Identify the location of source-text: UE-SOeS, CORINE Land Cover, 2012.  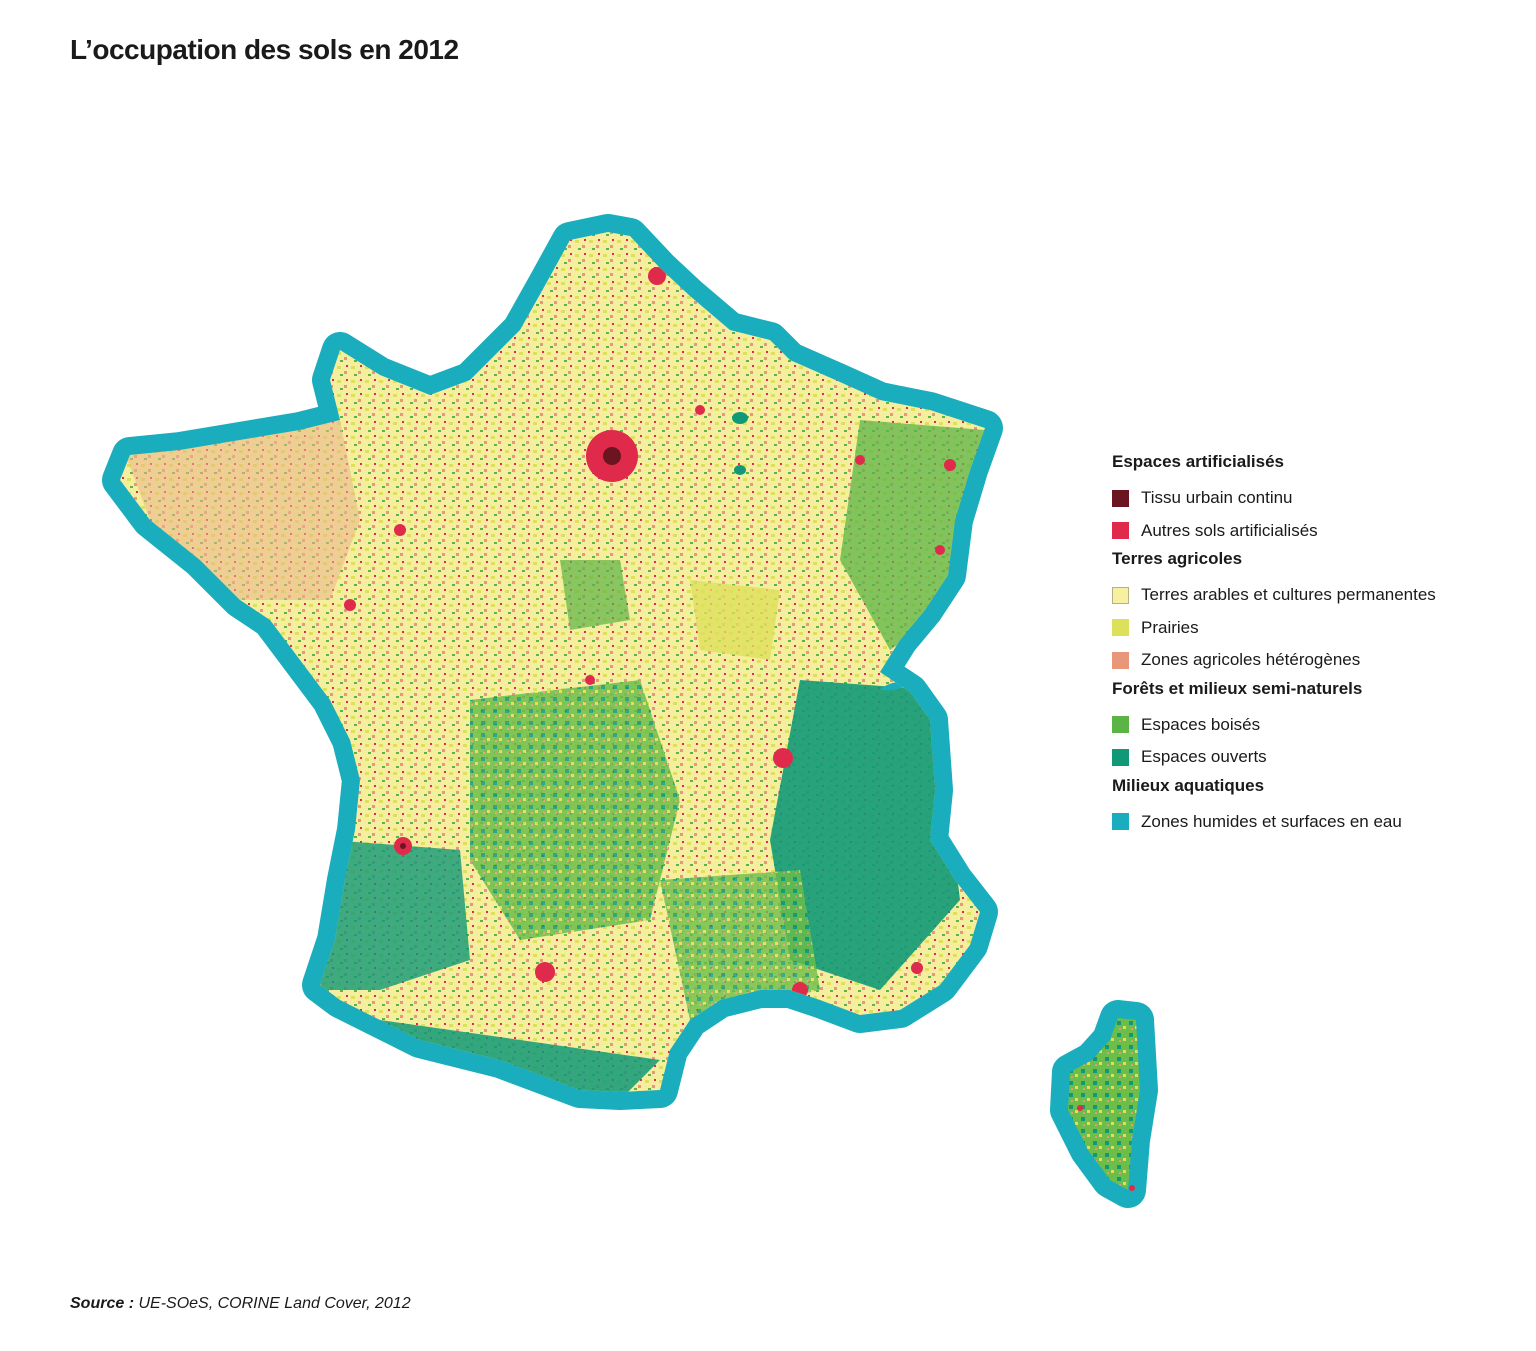
(274, 1303).